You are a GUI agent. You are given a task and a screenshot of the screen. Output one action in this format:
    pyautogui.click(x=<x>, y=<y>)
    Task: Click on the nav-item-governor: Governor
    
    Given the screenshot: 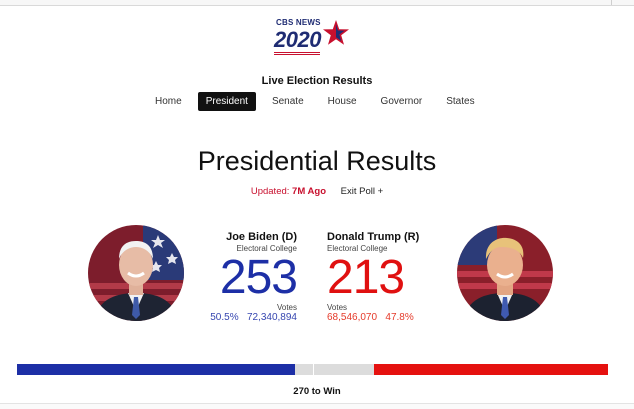 What is the action you would take?
    pyautogui.click(x=401, y=101)
    